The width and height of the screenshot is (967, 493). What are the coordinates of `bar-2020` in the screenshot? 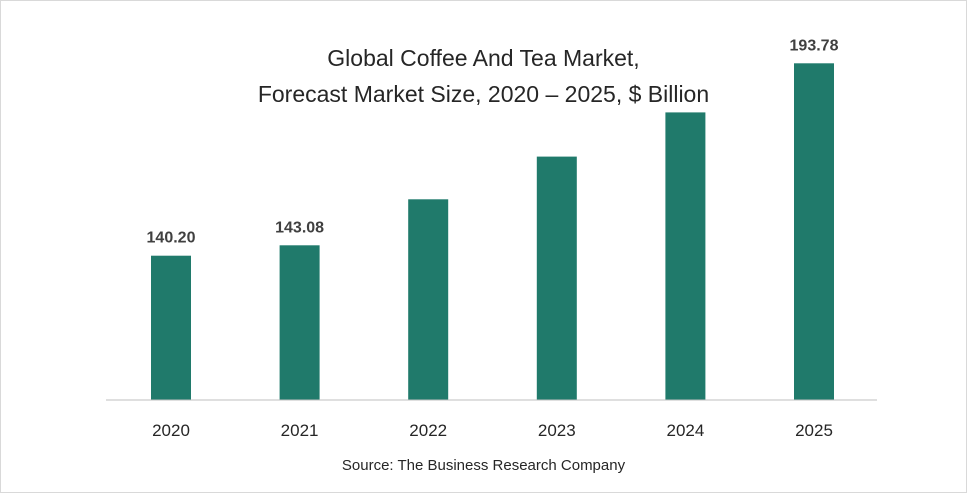 It's located at (171, 327).